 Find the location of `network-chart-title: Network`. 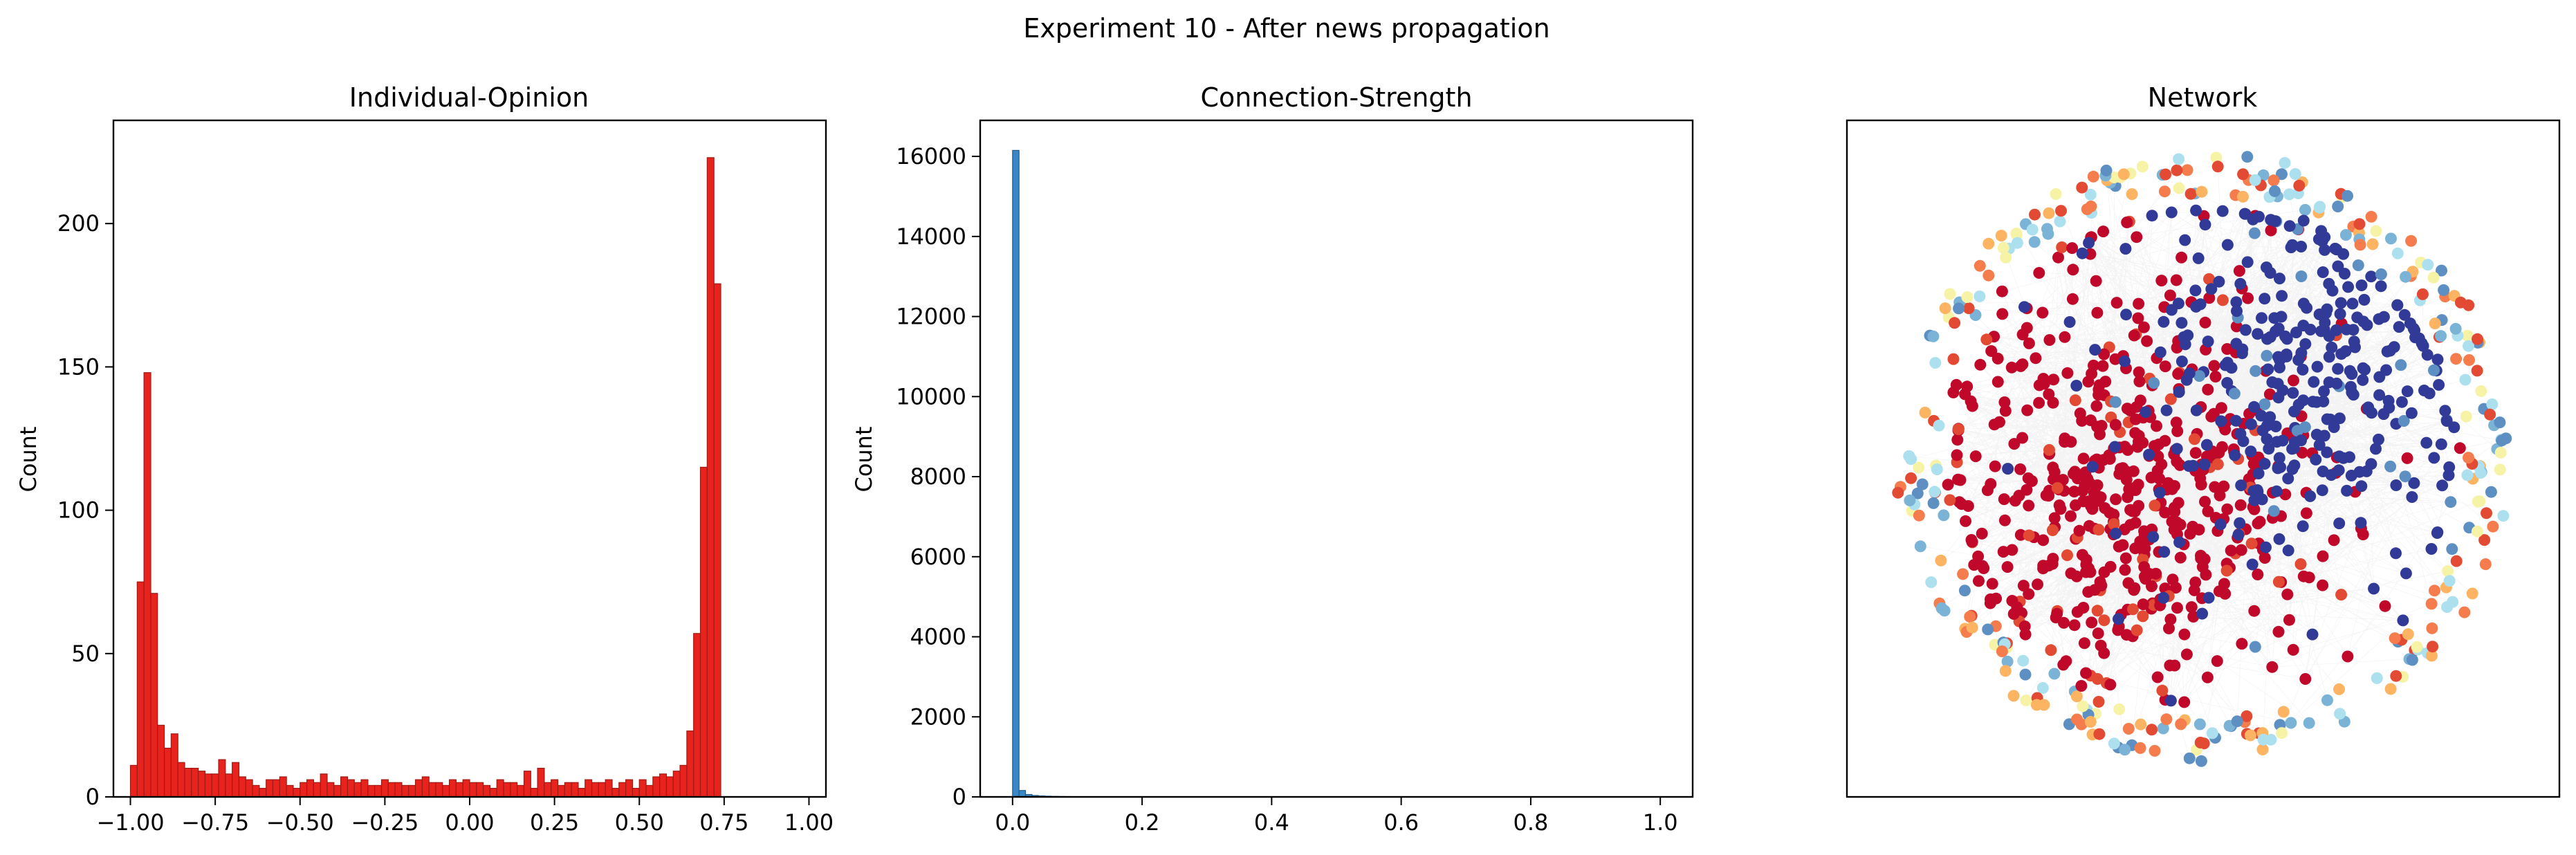

network-chart-title: Network is located at coordinates (2203, 97).